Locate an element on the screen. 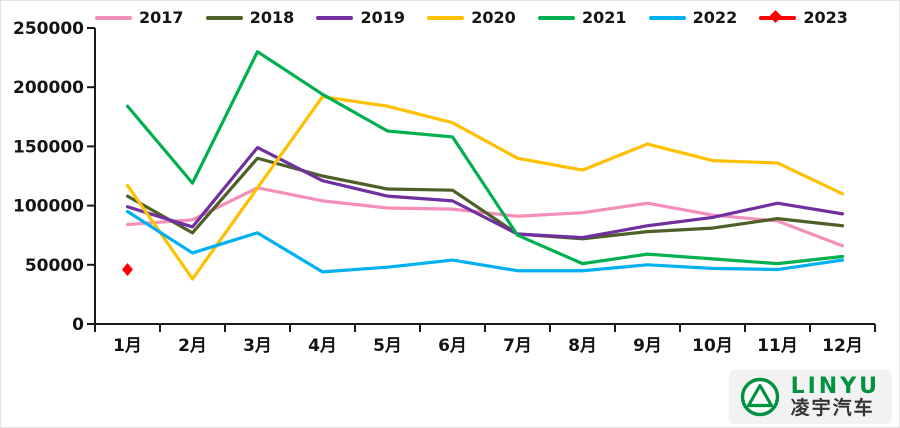  legend-swatch-2018 is located at coordinates (224, 18).